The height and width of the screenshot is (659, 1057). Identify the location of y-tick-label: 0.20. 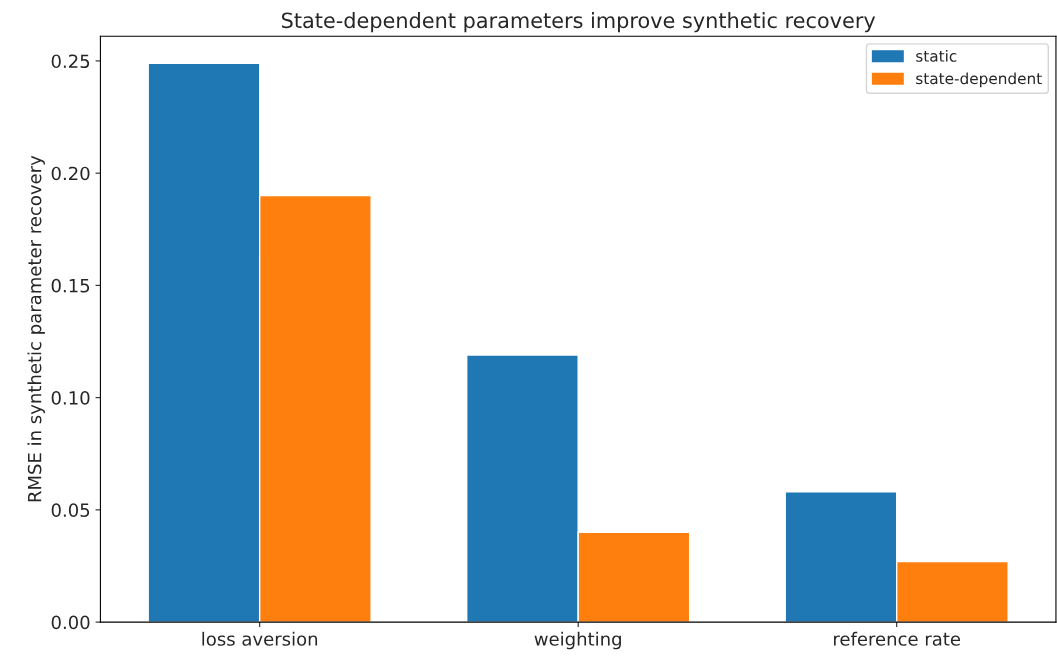
(70, 173).